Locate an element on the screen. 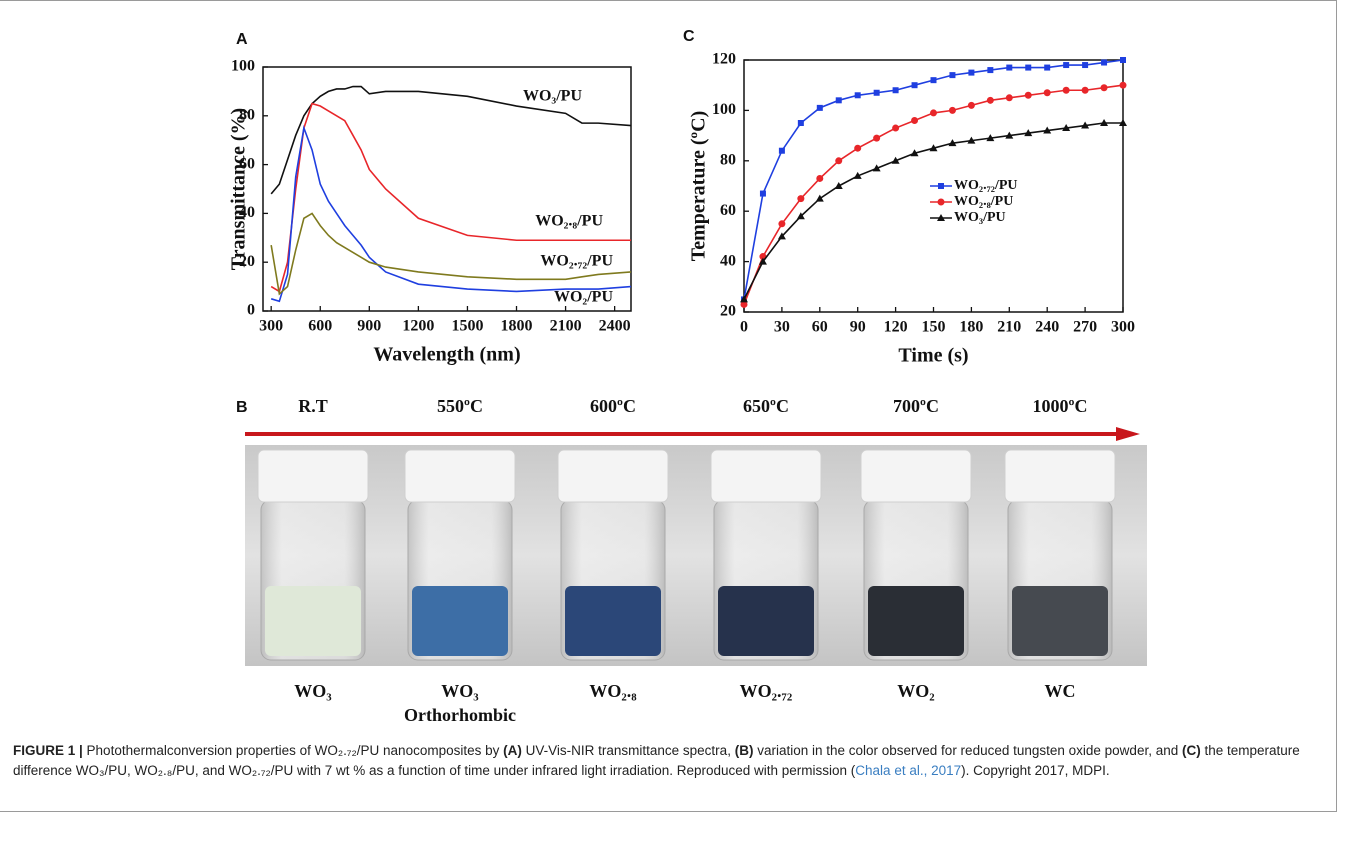 This screenshot has height=841, width=1348. x-tick-label: 1800 is located at coordinates (517, 326).